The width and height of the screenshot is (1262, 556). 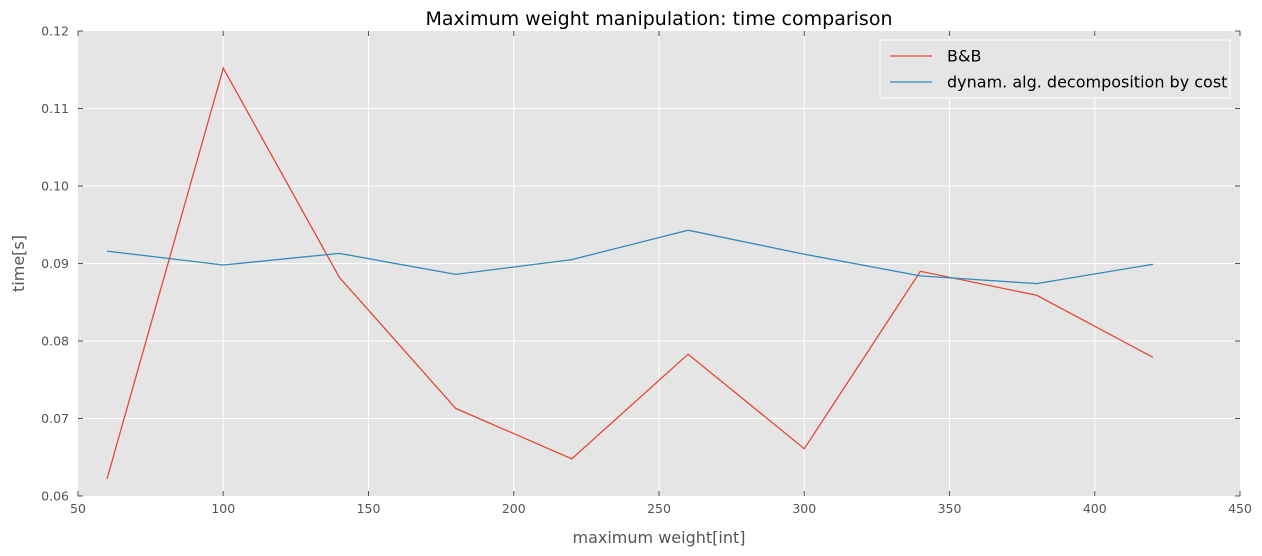 What do you see at coordinates (1240, 508) in the screenshot?
I see `x-tick-label: 450` at bounding box center [1240, 508].